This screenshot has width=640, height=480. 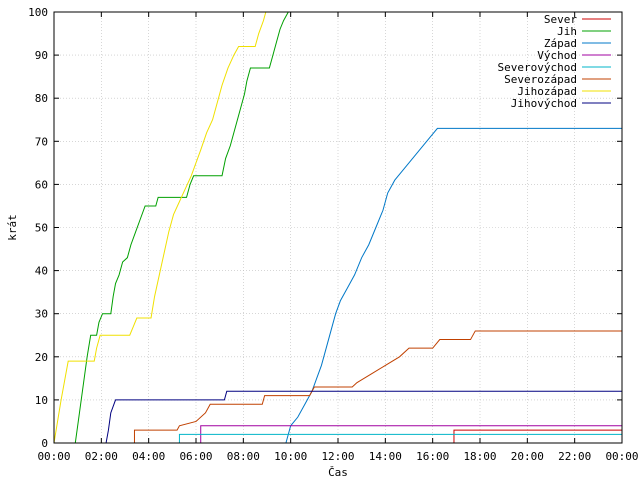 What do you see at coordinates (41, 357) in the screenshot?
I see `y-tick-label: 20` at bounding box center [41, 357].